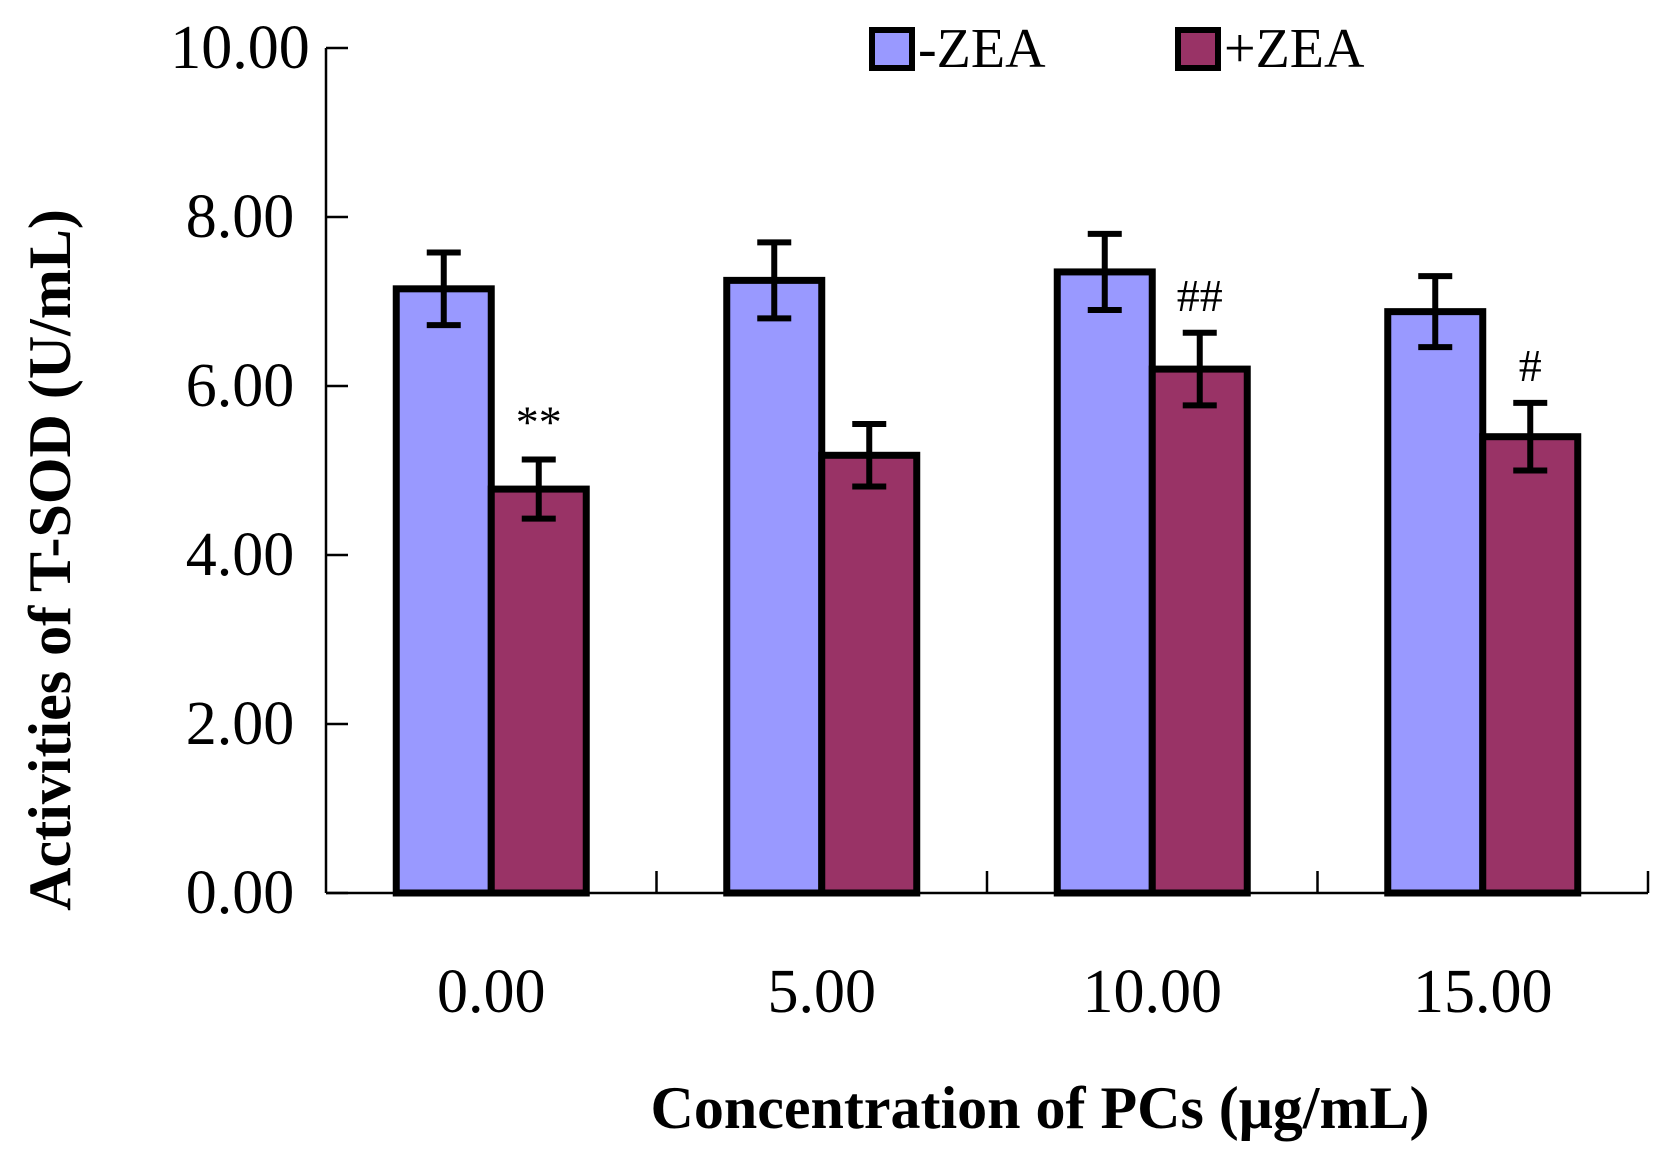 The width and height of the screenshot is (1659, 1174). What do you see at coordinates (1153, 992) in the screenshot?
I see `x-tick-label: 10.00` at bounding box center [1153, 992].